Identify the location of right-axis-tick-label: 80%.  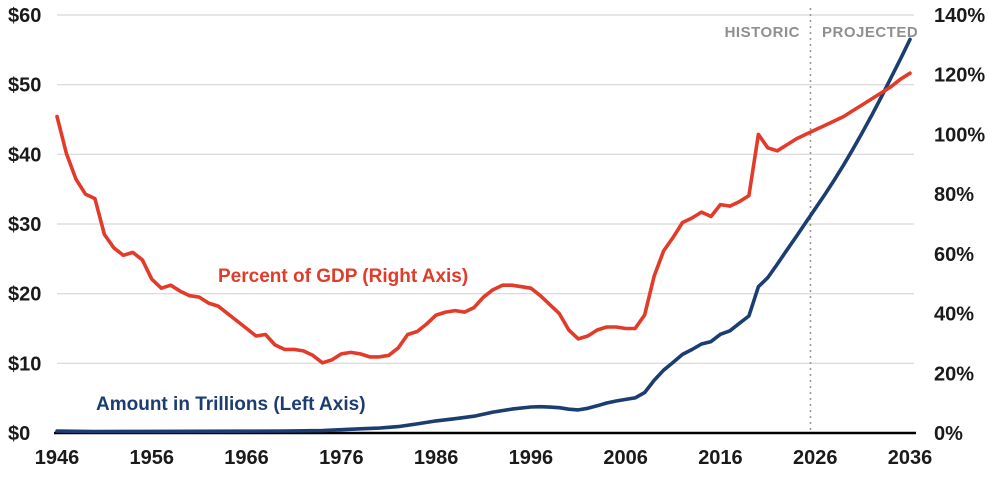
(954, 195).